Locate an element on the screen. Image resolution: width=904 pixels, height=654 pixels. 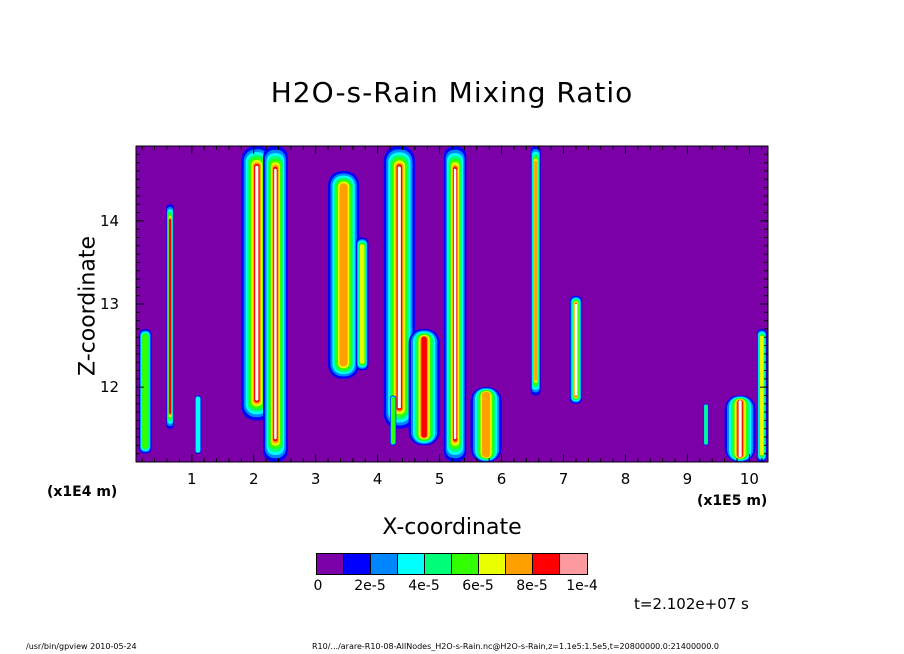
x-tick-label: 9 is located at coordinates (687, 479).